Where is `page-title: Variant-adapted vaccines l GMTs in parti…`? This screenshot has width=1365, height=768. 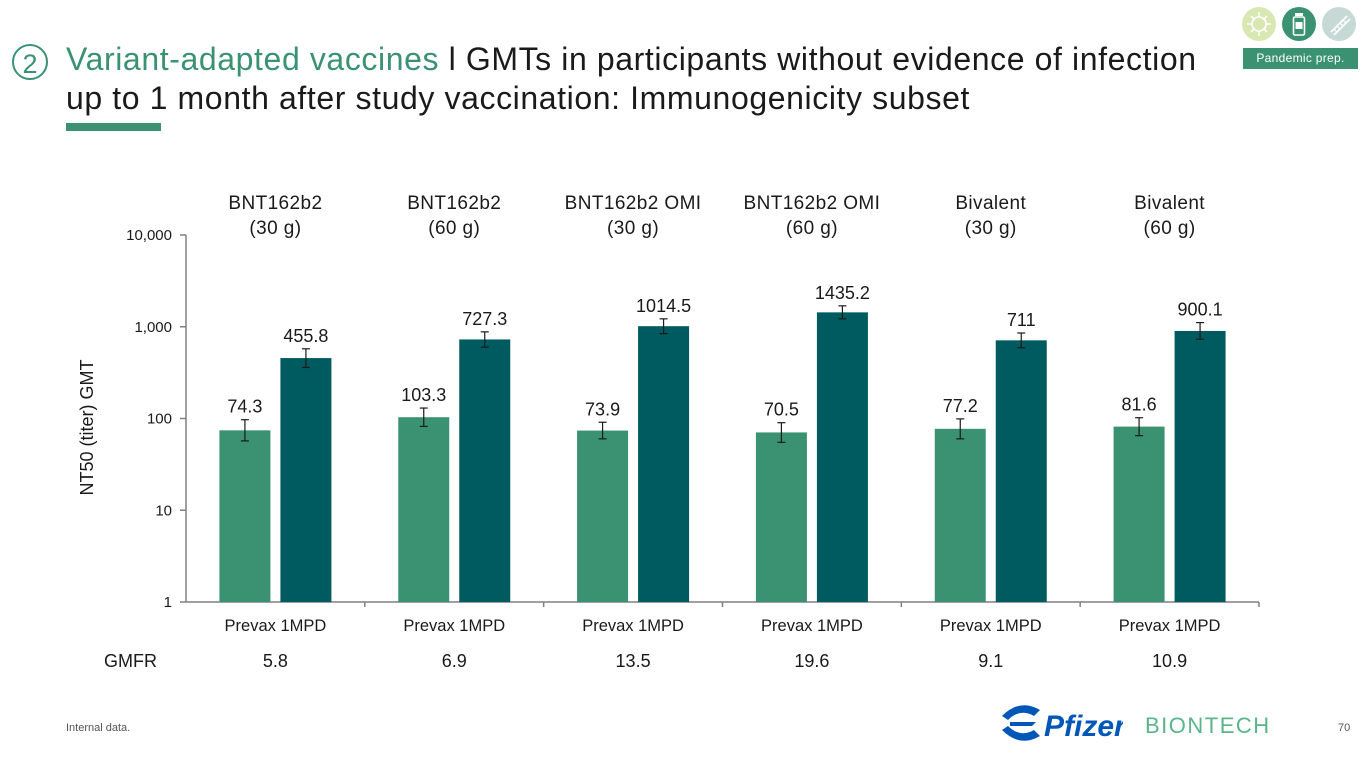 page-title: Variant-adapted vaccines l GMTs in parti… is located at coordinates (651, 79).